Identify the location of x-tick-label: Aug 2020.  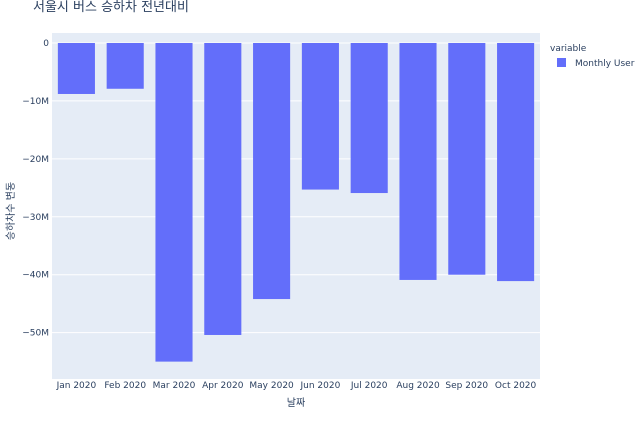
(418, 386).